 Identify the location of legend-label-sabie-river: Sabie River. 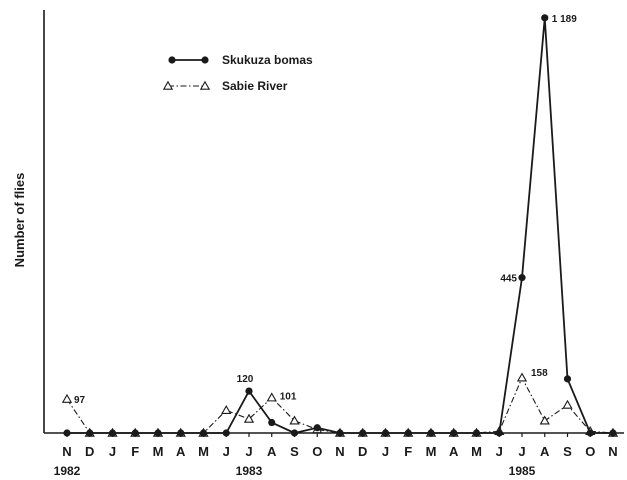
(255, 86).